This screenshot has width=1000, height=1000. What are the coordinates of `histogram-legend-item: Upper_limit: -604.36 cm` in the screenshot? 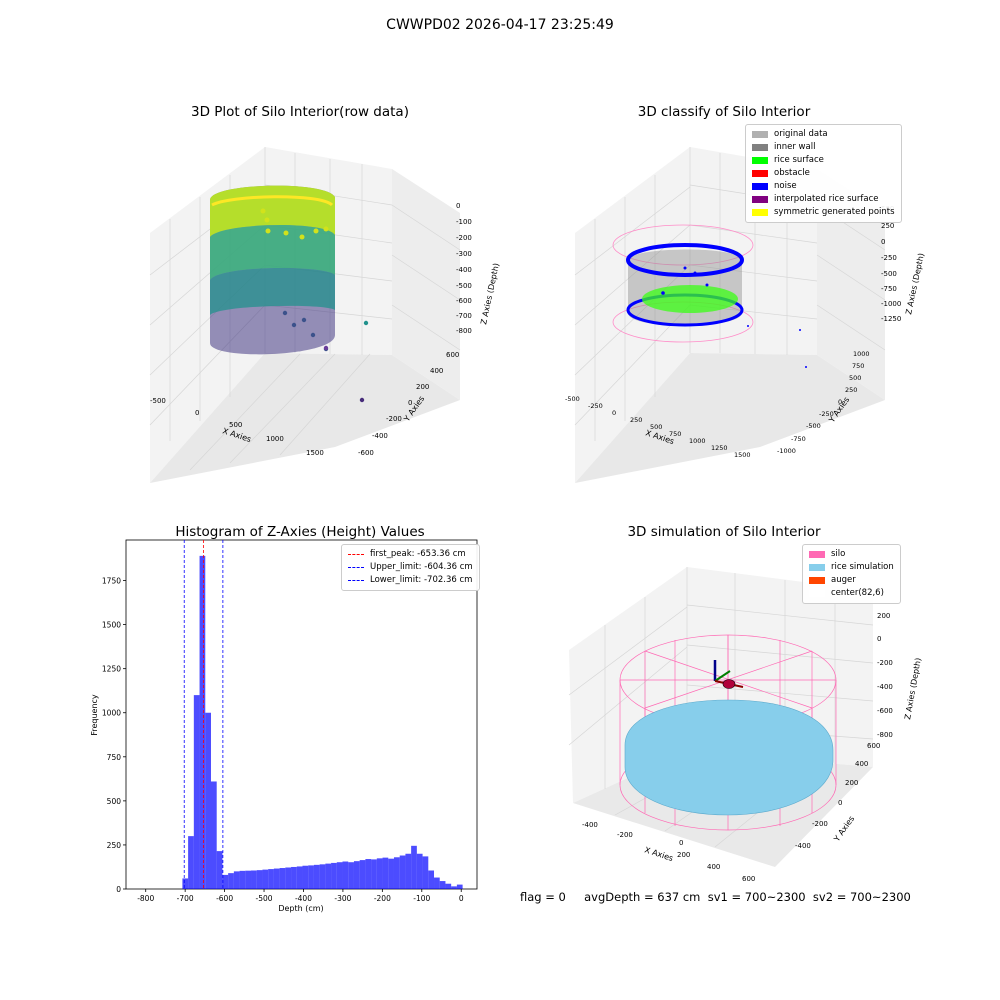 It's located at (410, 567).